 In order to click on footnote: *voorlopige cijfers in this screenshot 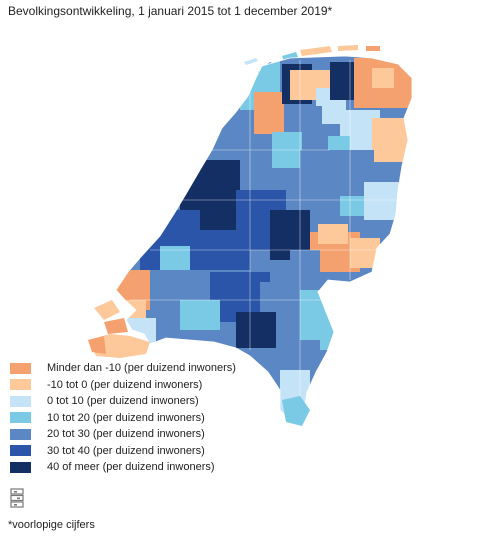, I will do `click(51, 525)`.